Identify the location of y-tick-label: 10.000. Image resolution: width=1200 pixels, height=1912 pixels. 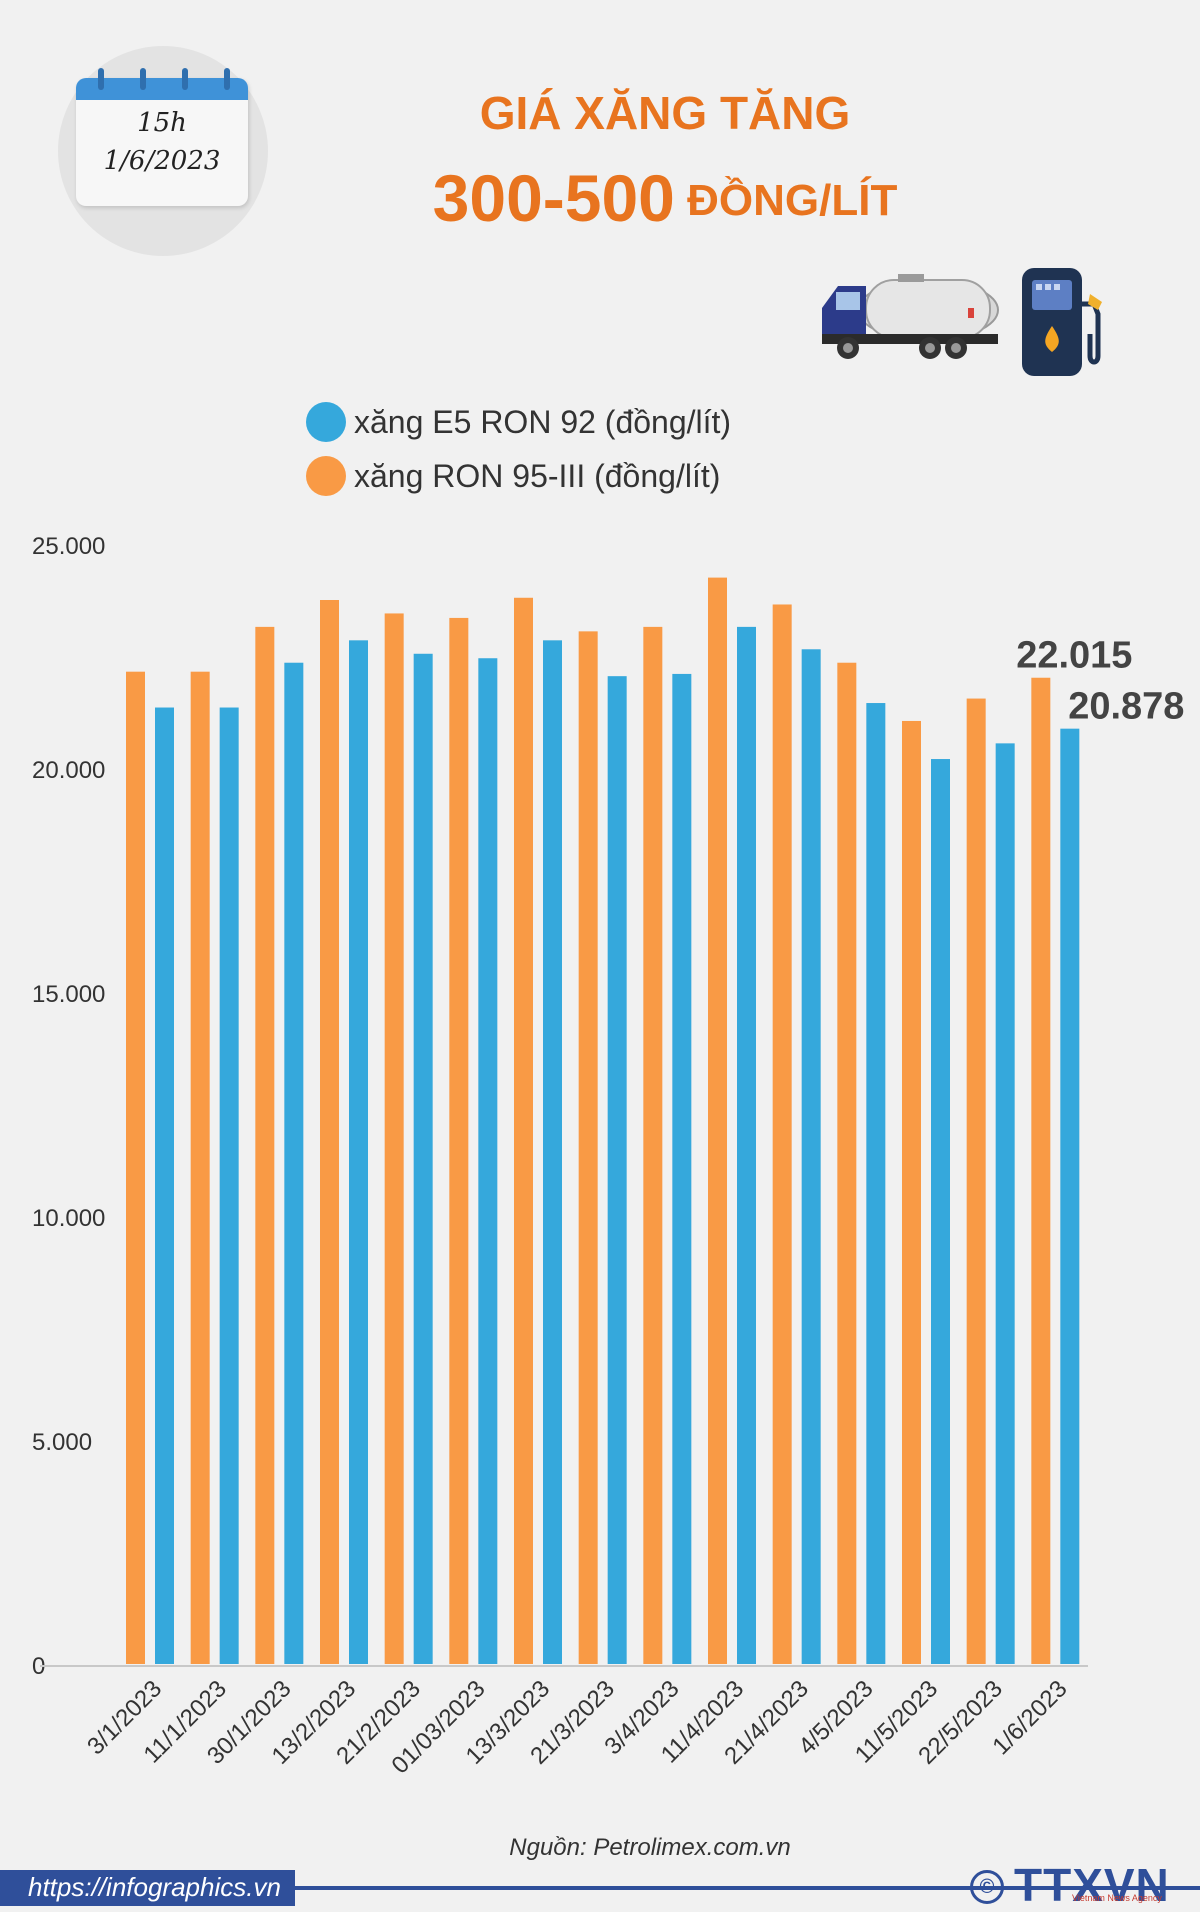
(68, 1218).